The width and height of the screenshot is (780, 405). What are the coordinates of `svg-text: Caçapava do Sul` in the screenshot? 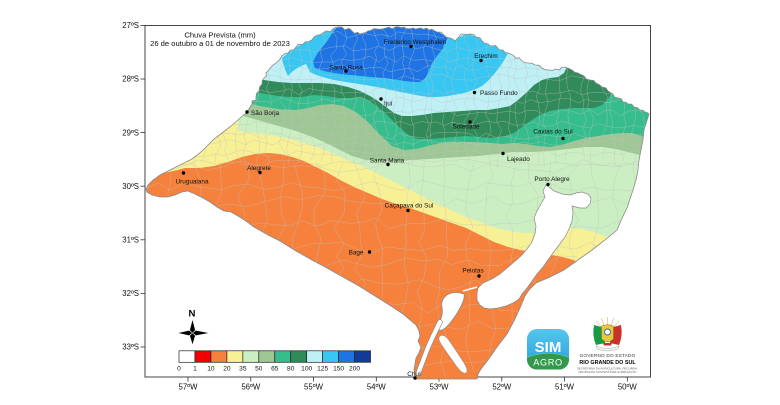 It's located at (409, 206).